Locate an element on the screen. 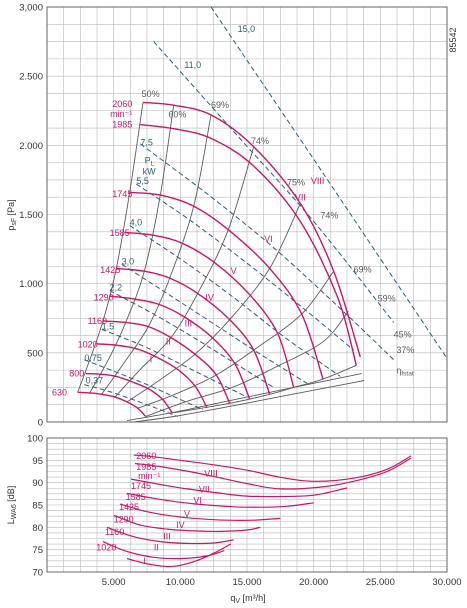 The width and height of the screenshot is (467, 608). bottom-y-axis-label: LWA6 [dB] is located at coordinates (12, 505).